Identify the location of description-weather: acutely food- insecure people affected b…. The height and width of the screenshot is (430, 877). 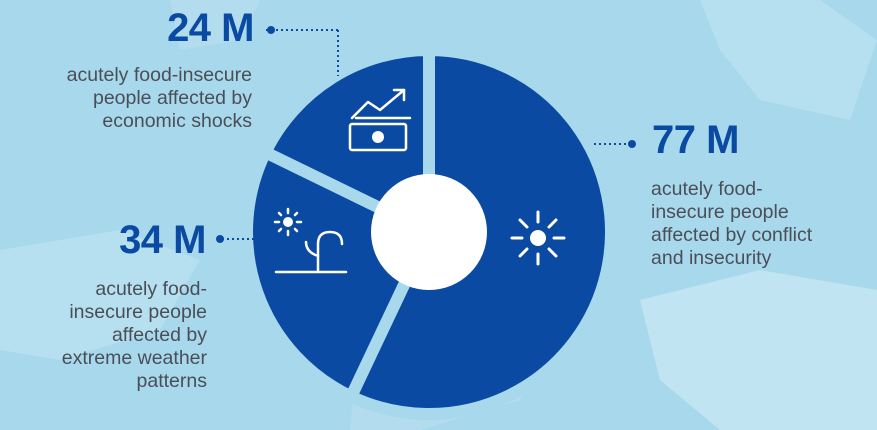
(103, 335).